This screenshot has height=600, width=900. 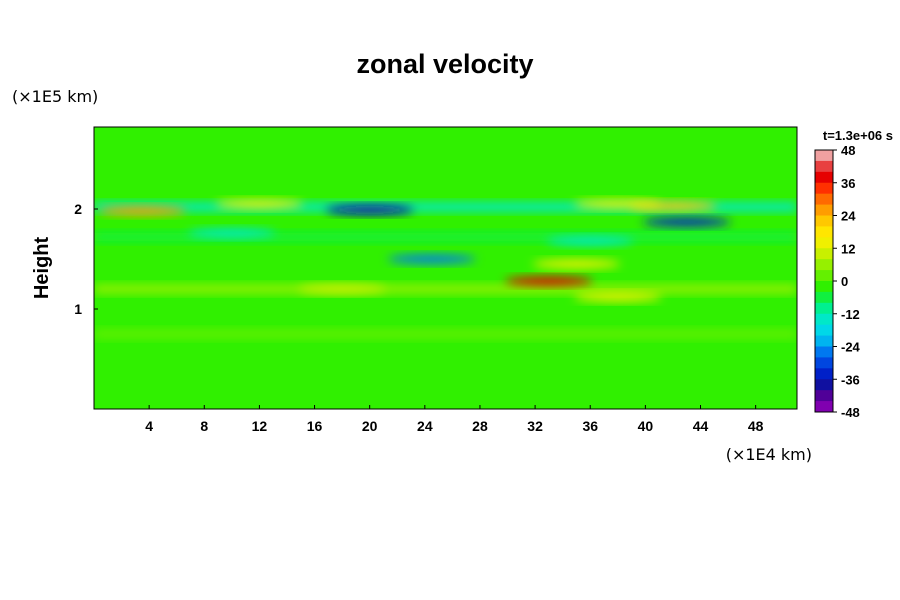 I want to click on colorbar-tick-label: -36, so click(x=850, y=379).